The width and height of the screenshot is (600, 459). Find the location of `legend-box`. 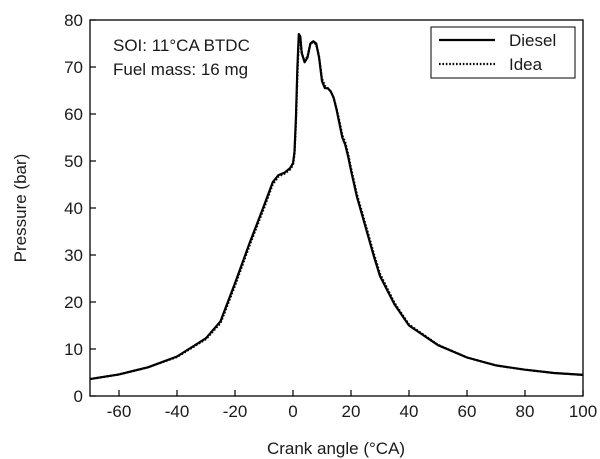

legend-box is located at coordinates (503, 52).